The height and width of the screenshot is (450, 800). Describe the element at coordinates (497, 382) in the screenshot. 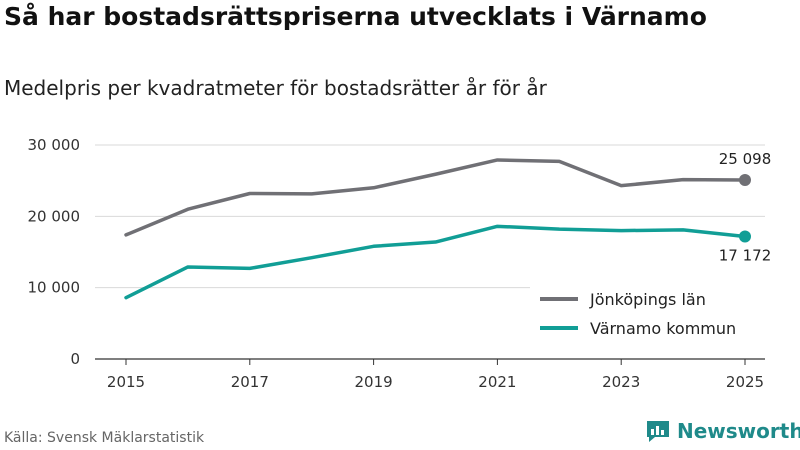

I see `x-tick-label: 2021` at that location.